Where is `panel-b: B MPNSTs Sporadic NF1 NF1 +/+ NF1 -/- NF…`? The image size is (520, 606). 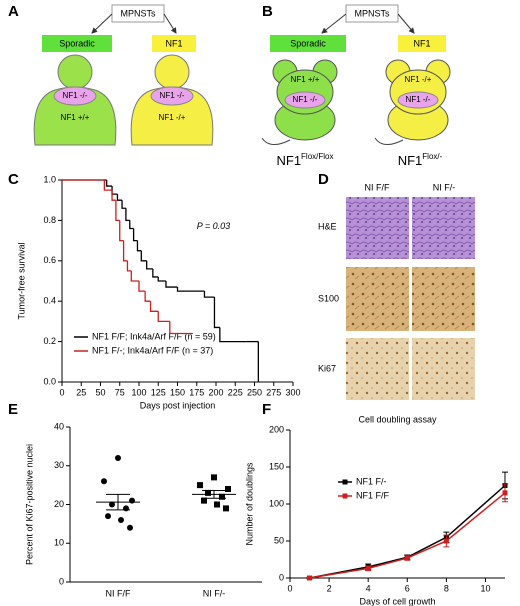 panel-b: B MPNSTs Sporadic NF1 NF1 +/+ NF1 -/- NF… is located at coordinates (356, 85).